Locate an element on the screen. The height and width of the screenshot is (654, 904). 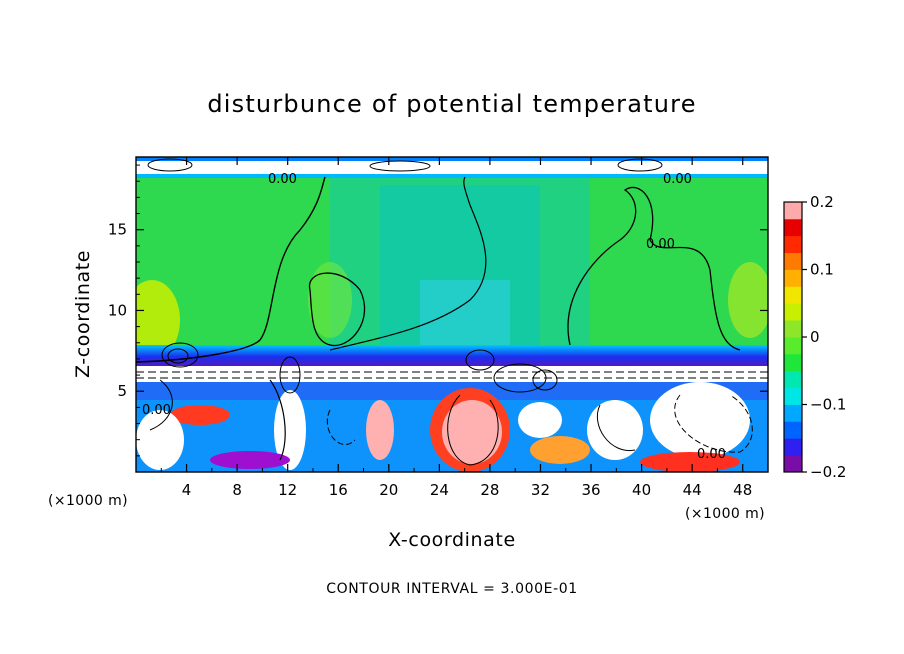
x-tick-label: 20 is located at coordinates (388, 490).